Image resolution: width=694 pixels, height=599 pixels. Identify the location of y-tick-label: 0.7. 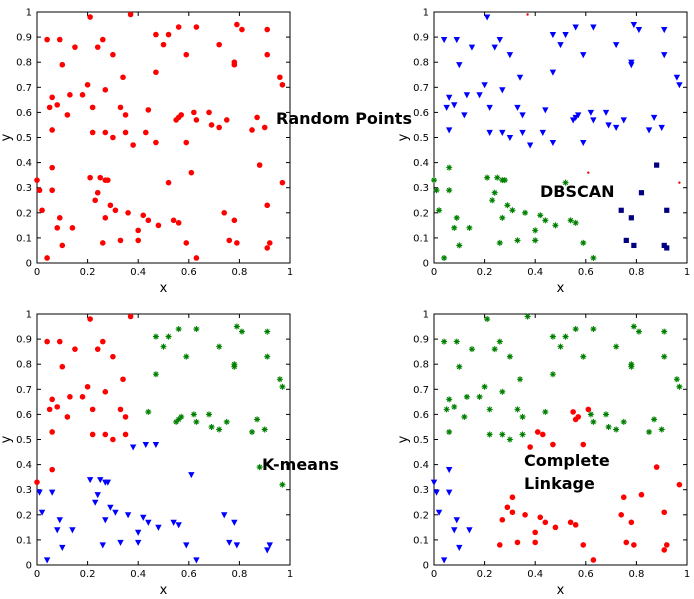
(421, 88).